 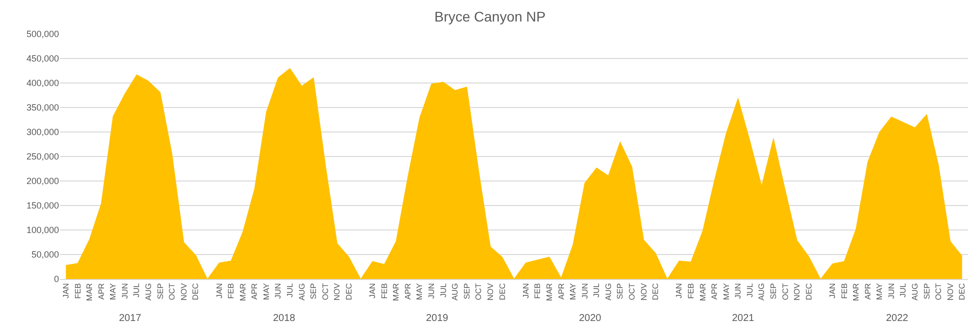 What do you see at coordinates (42, 59) in the screenshot?
I see `y-tick-label: 450,000` at bounding box center [42, 59].